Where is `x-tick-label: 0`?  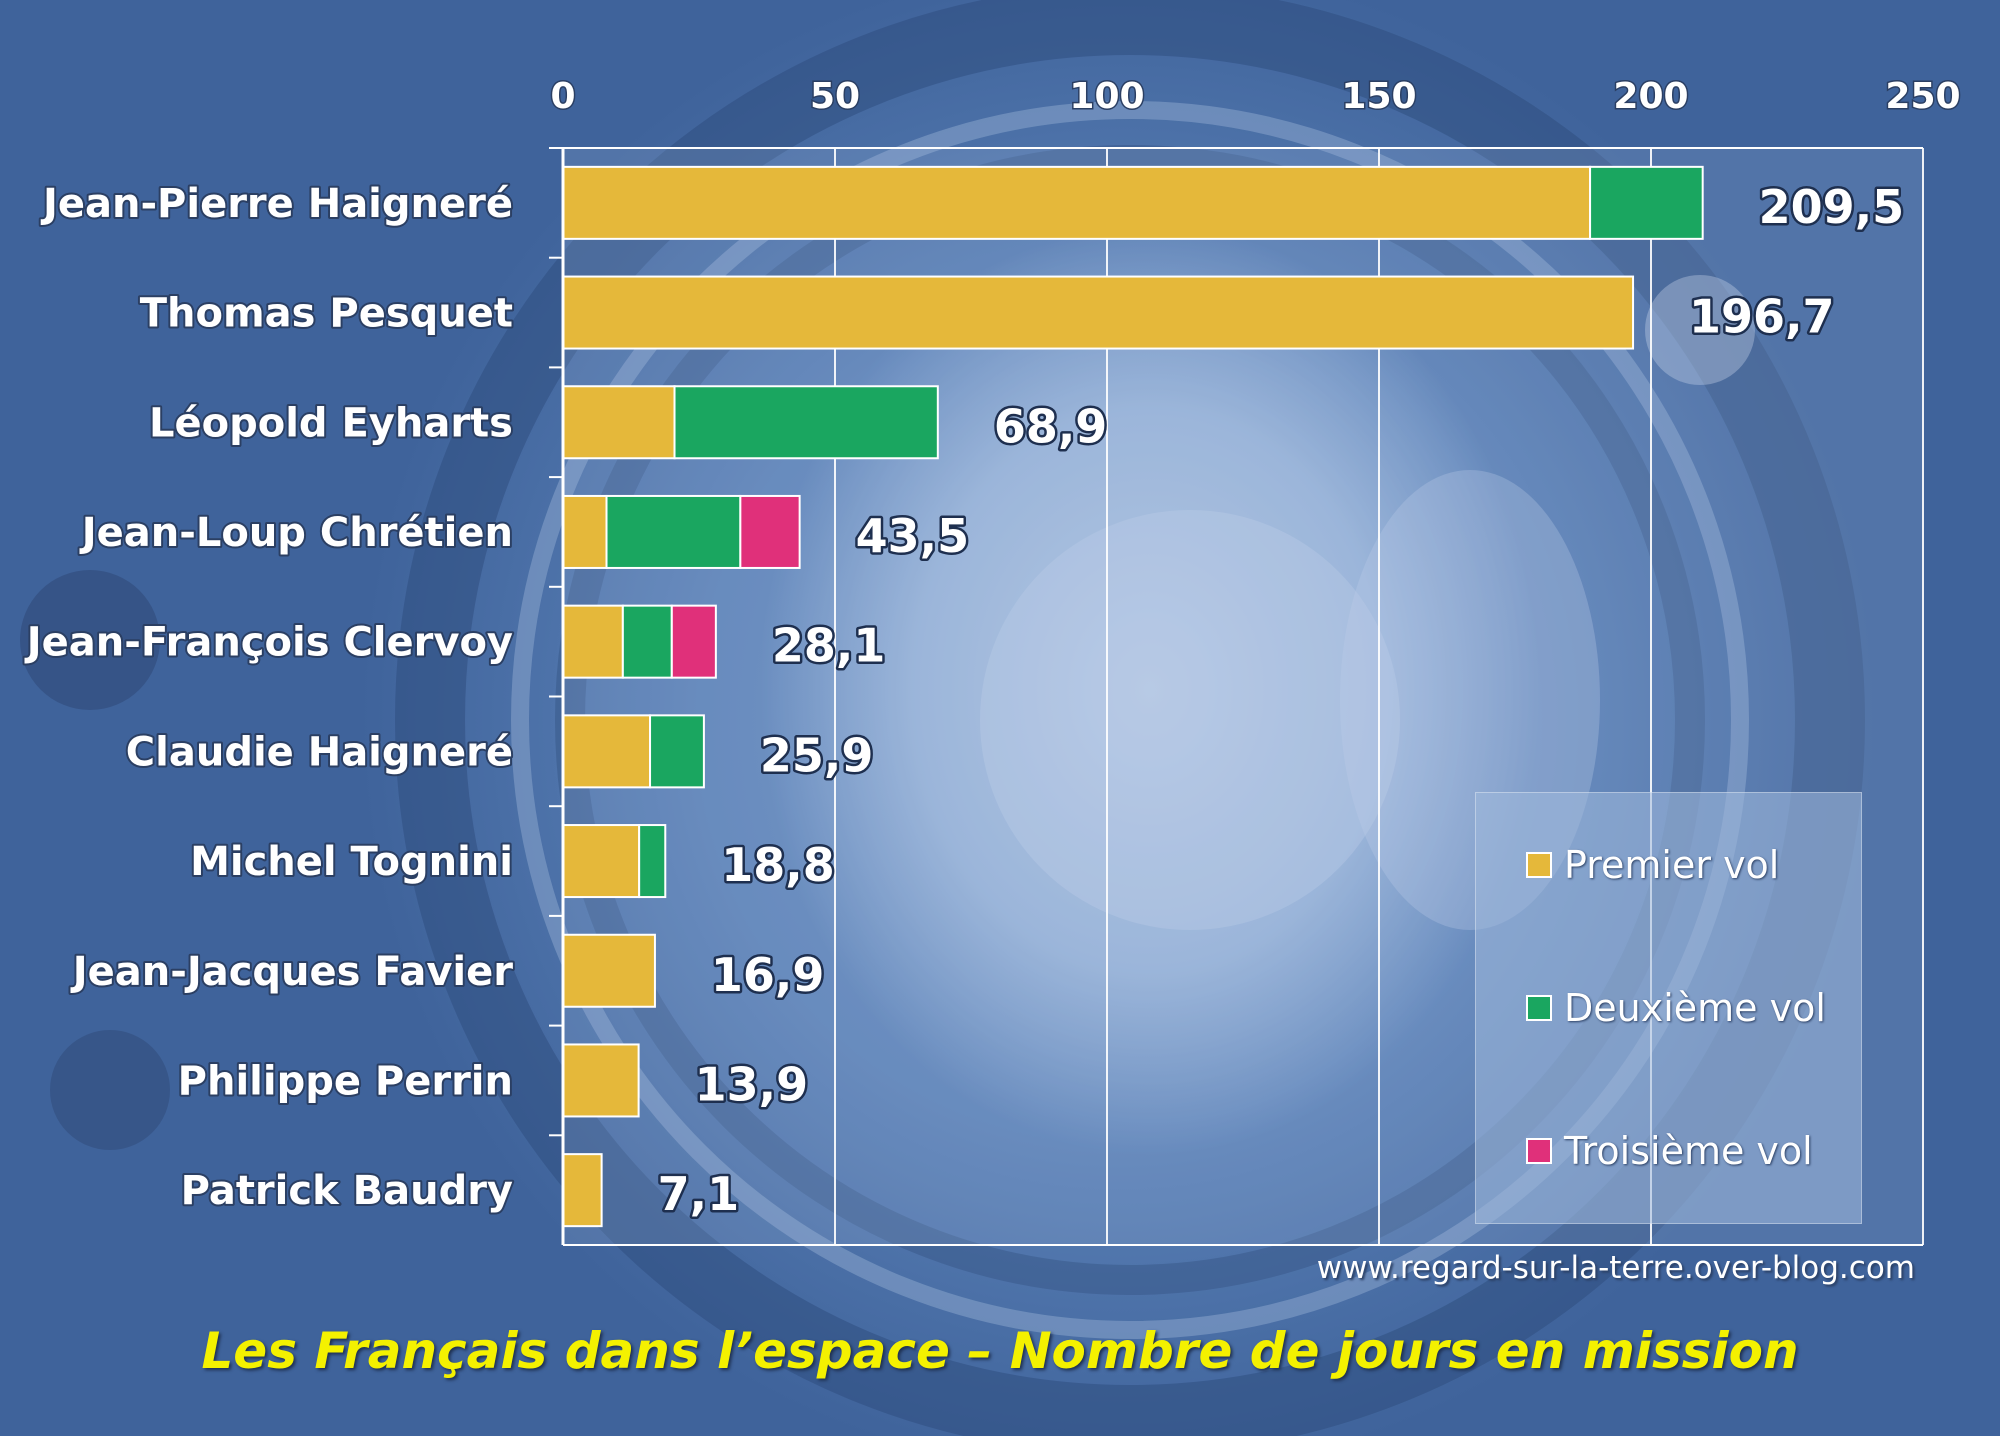
x-tick-label: 0 is located at coordinates (562, 96).